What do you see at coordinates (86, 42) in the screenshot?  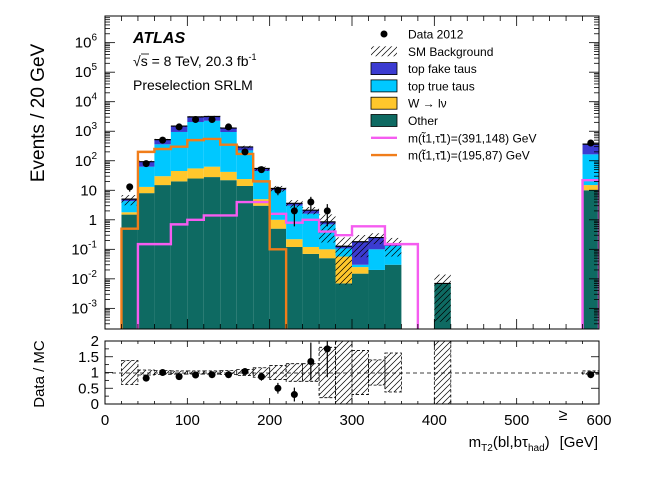 I see `y-tick-label: 10⁶` at bounding box center [86, 42].